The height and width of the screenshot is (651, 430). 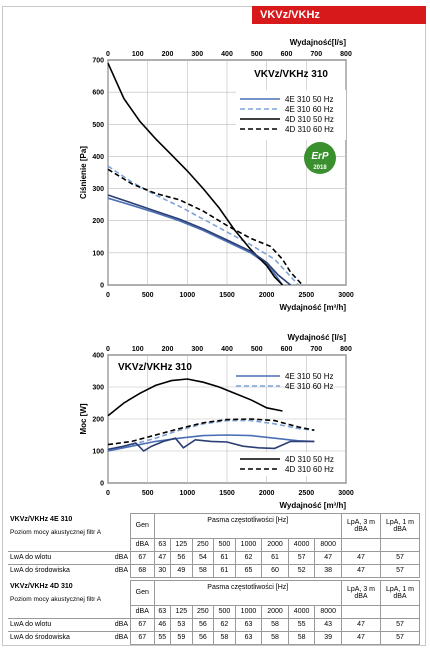 What do you see at coordinates (56, 532) in the screenshot?
I see `table-subtitle: Poziom mocy akustycznej filtr A` at bounding box center [56, 532].